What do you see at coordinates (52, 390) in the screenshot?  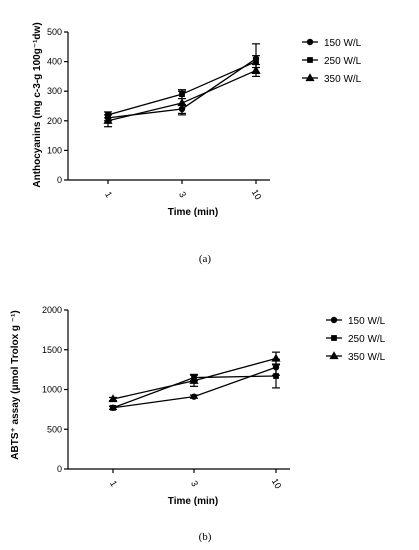 I see `y-tick-label: 1000` at bounding box center [52, 390].